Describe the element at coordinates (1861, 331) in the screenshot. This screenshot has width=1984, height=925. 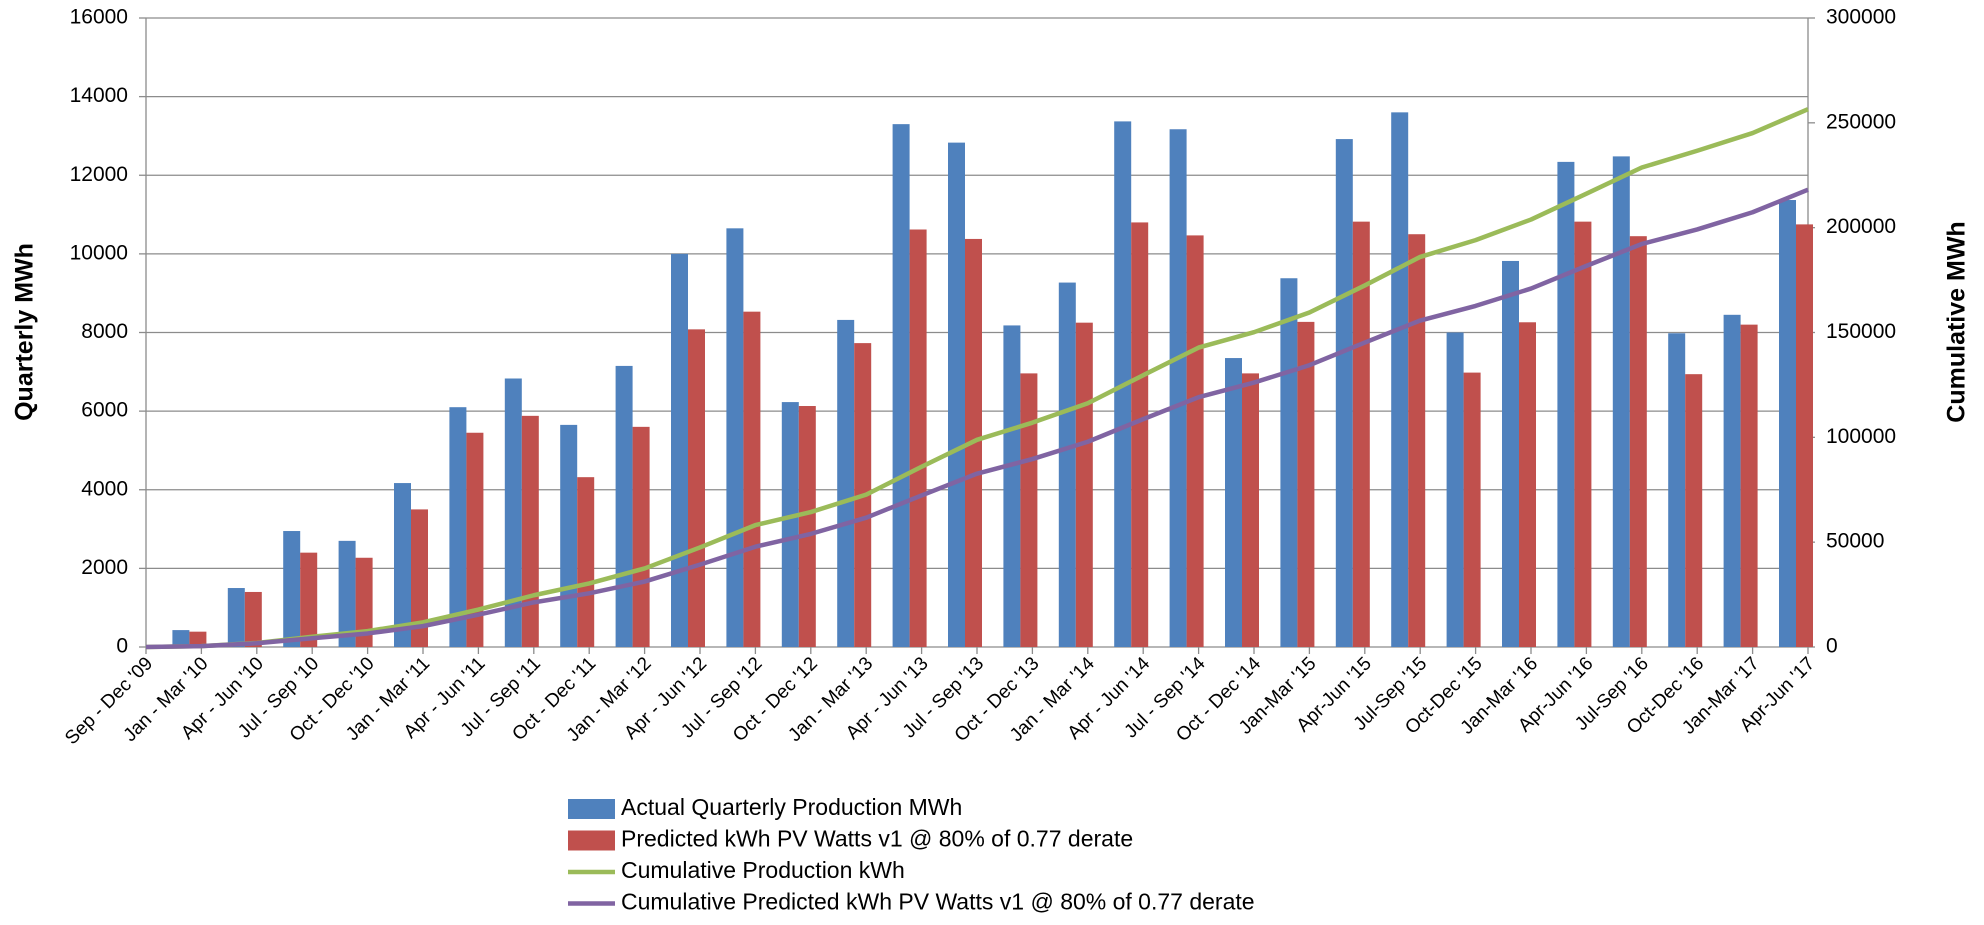
I see `y2-tick-label: 150000` at that location.